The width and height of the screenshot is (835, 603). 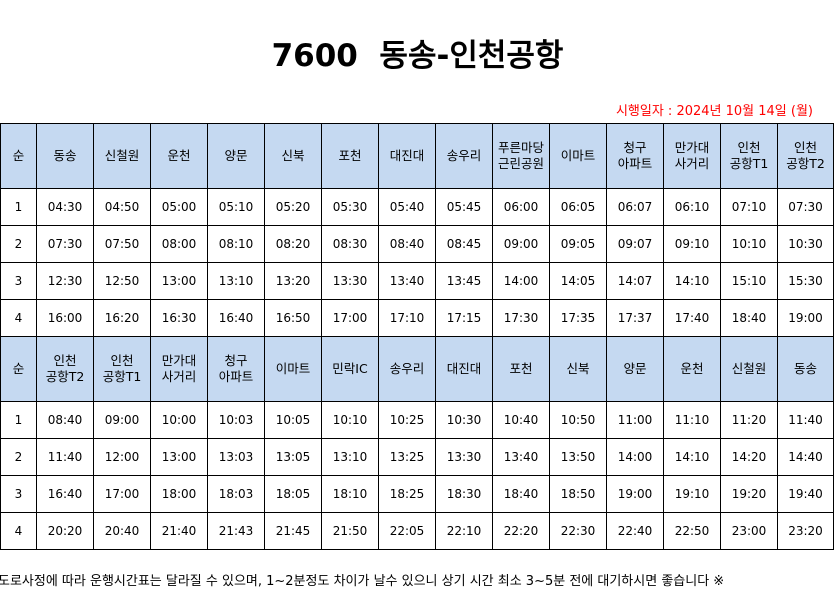 What do you see at coordinates (350, 369) in the screenshot?
I see `stop-header-line: 민락IC` at bounding box center [350, 369].